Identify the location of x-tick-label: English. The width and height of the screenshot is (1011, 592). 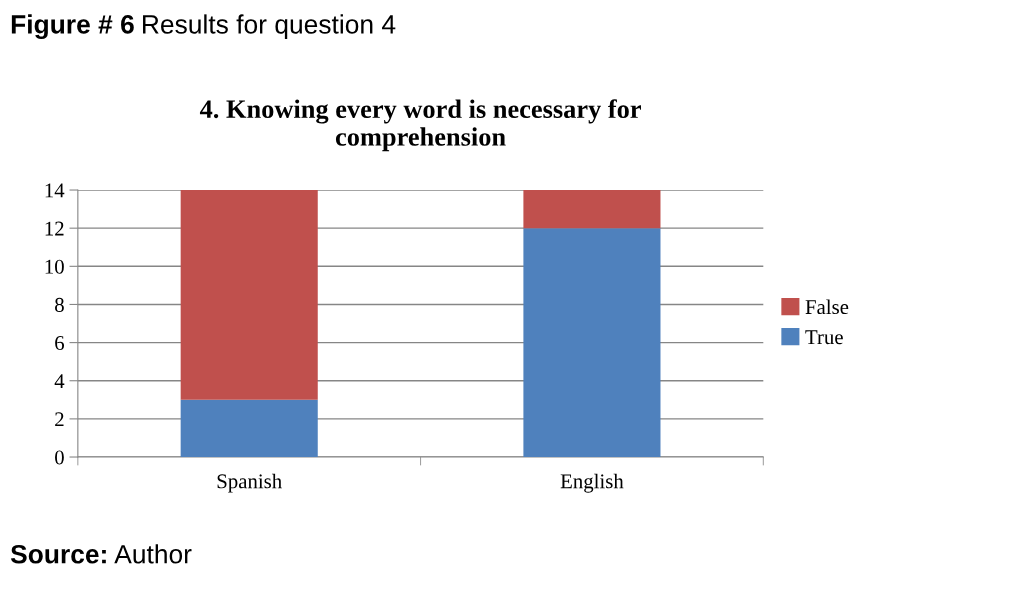
(592, 483).